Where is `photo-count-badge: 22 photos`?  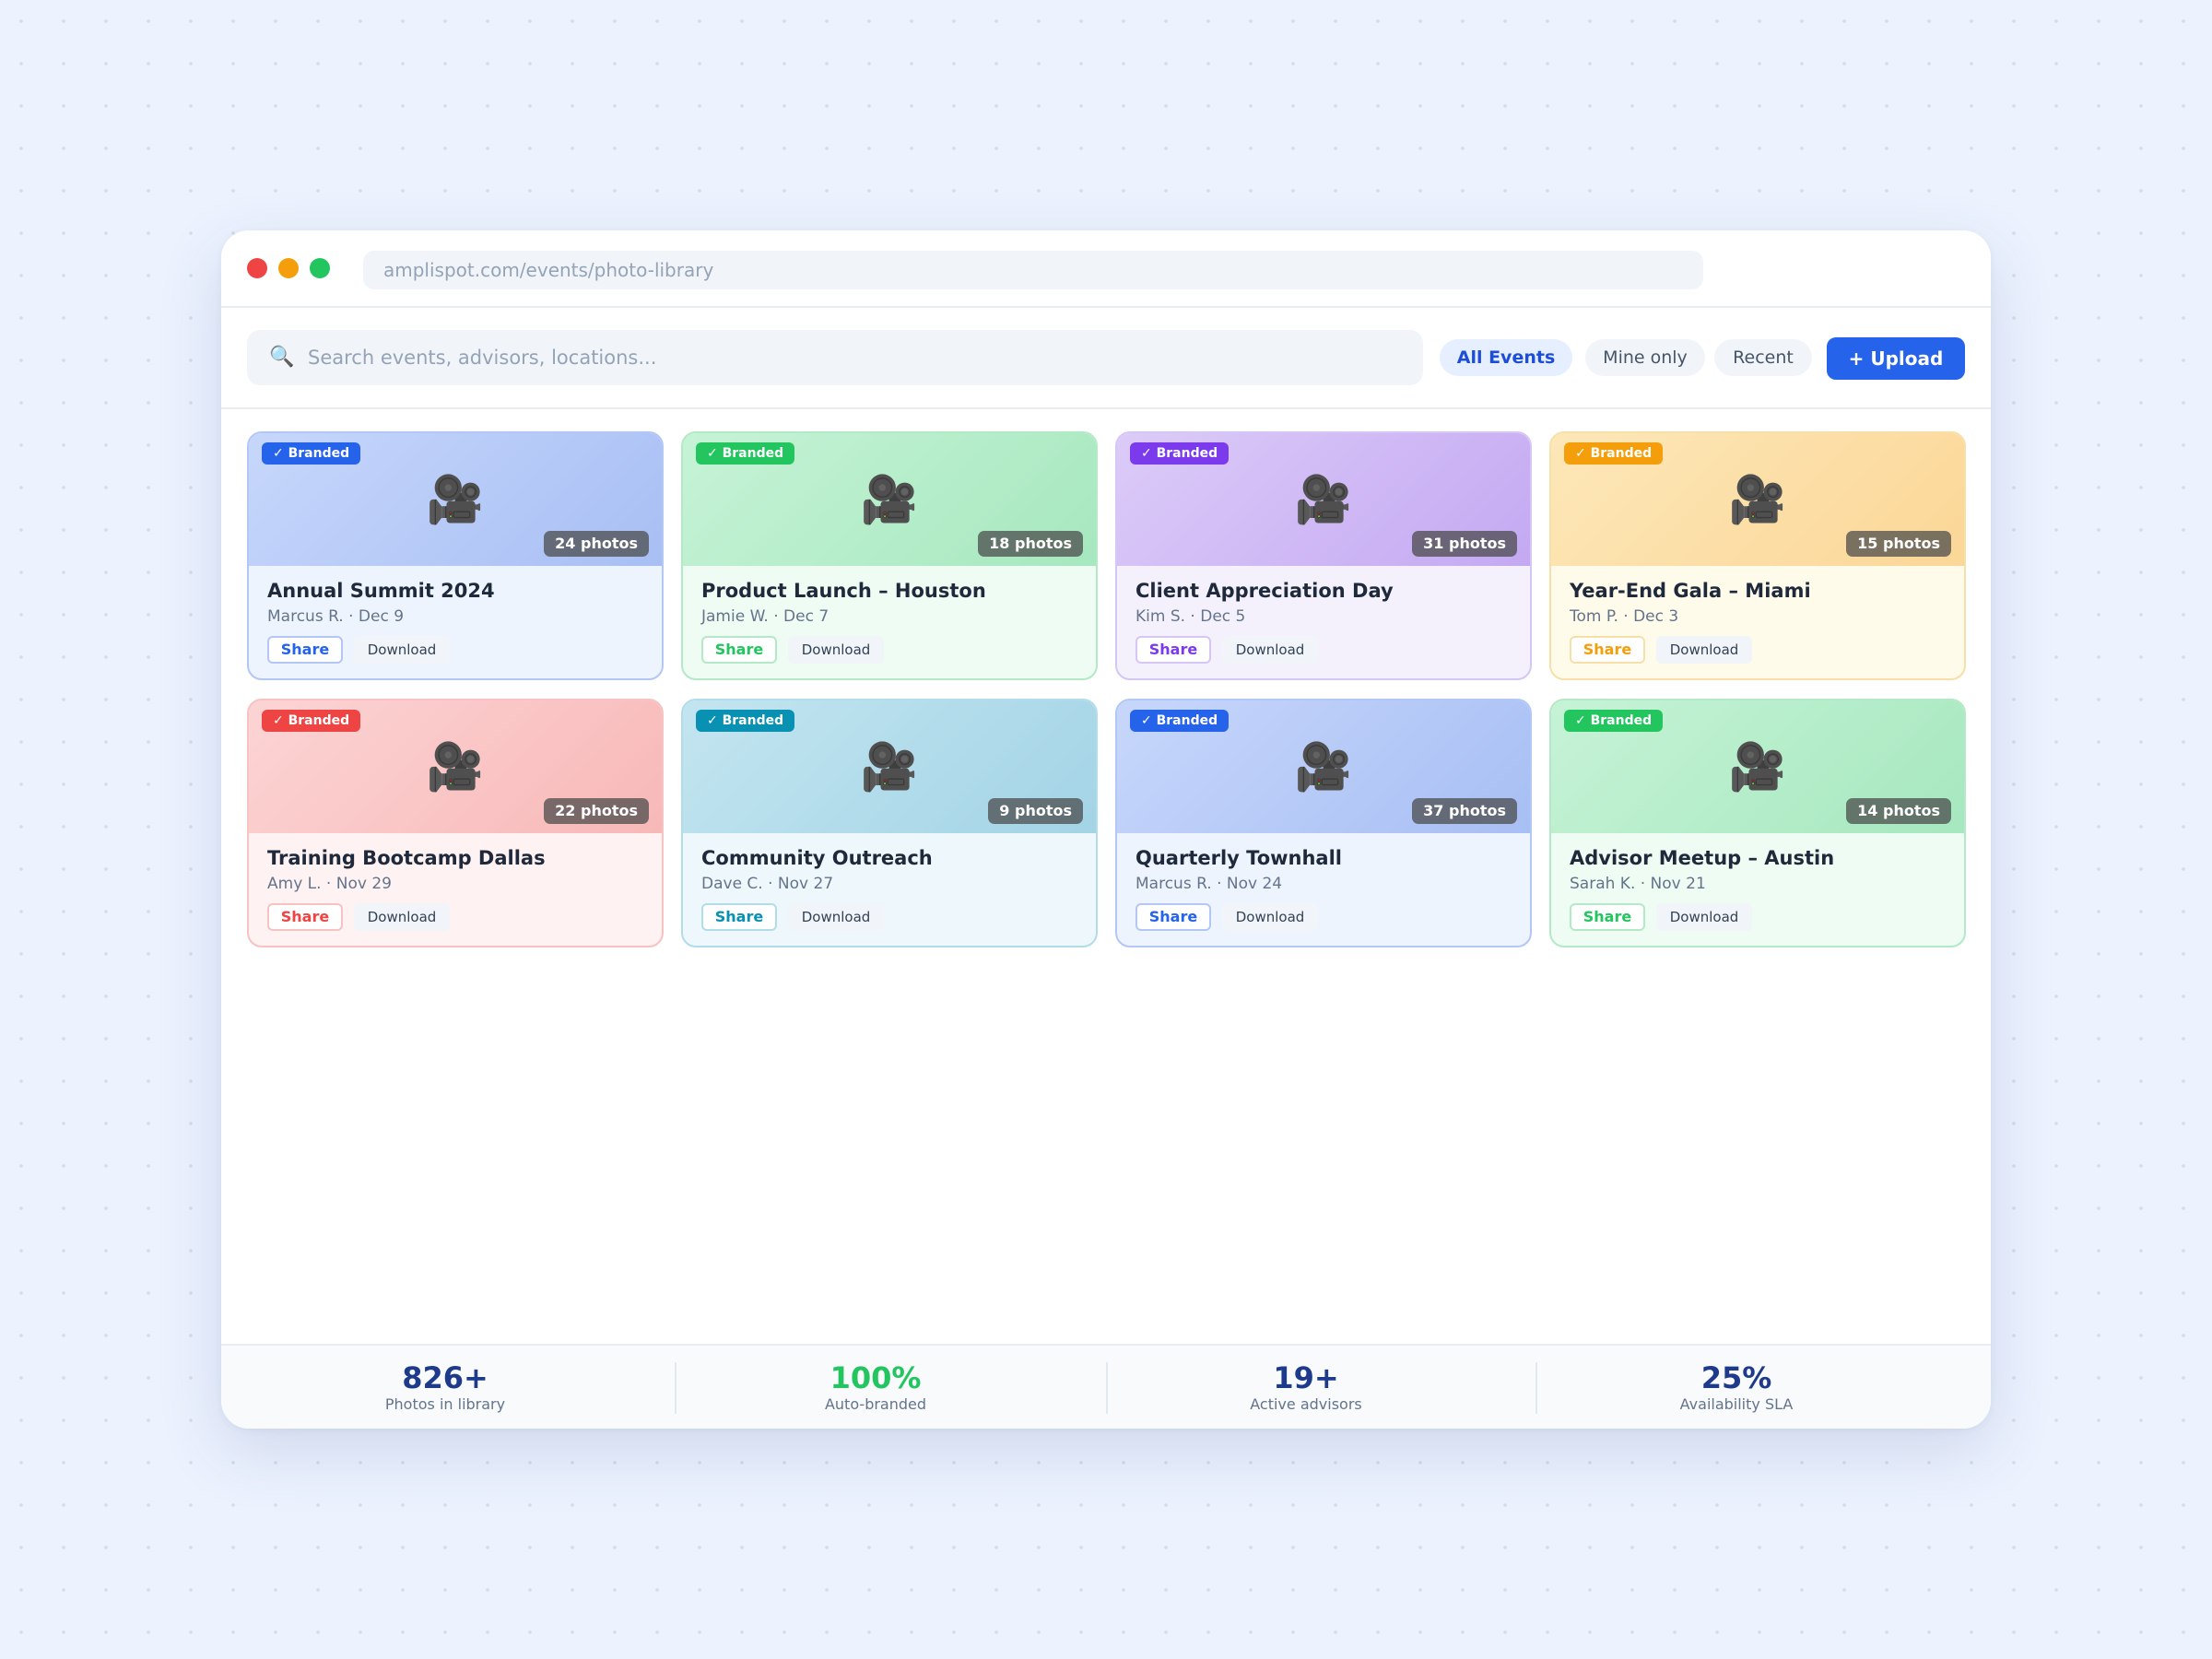
photo-count-badge: 22 photos is located at coordinates (596, 811).